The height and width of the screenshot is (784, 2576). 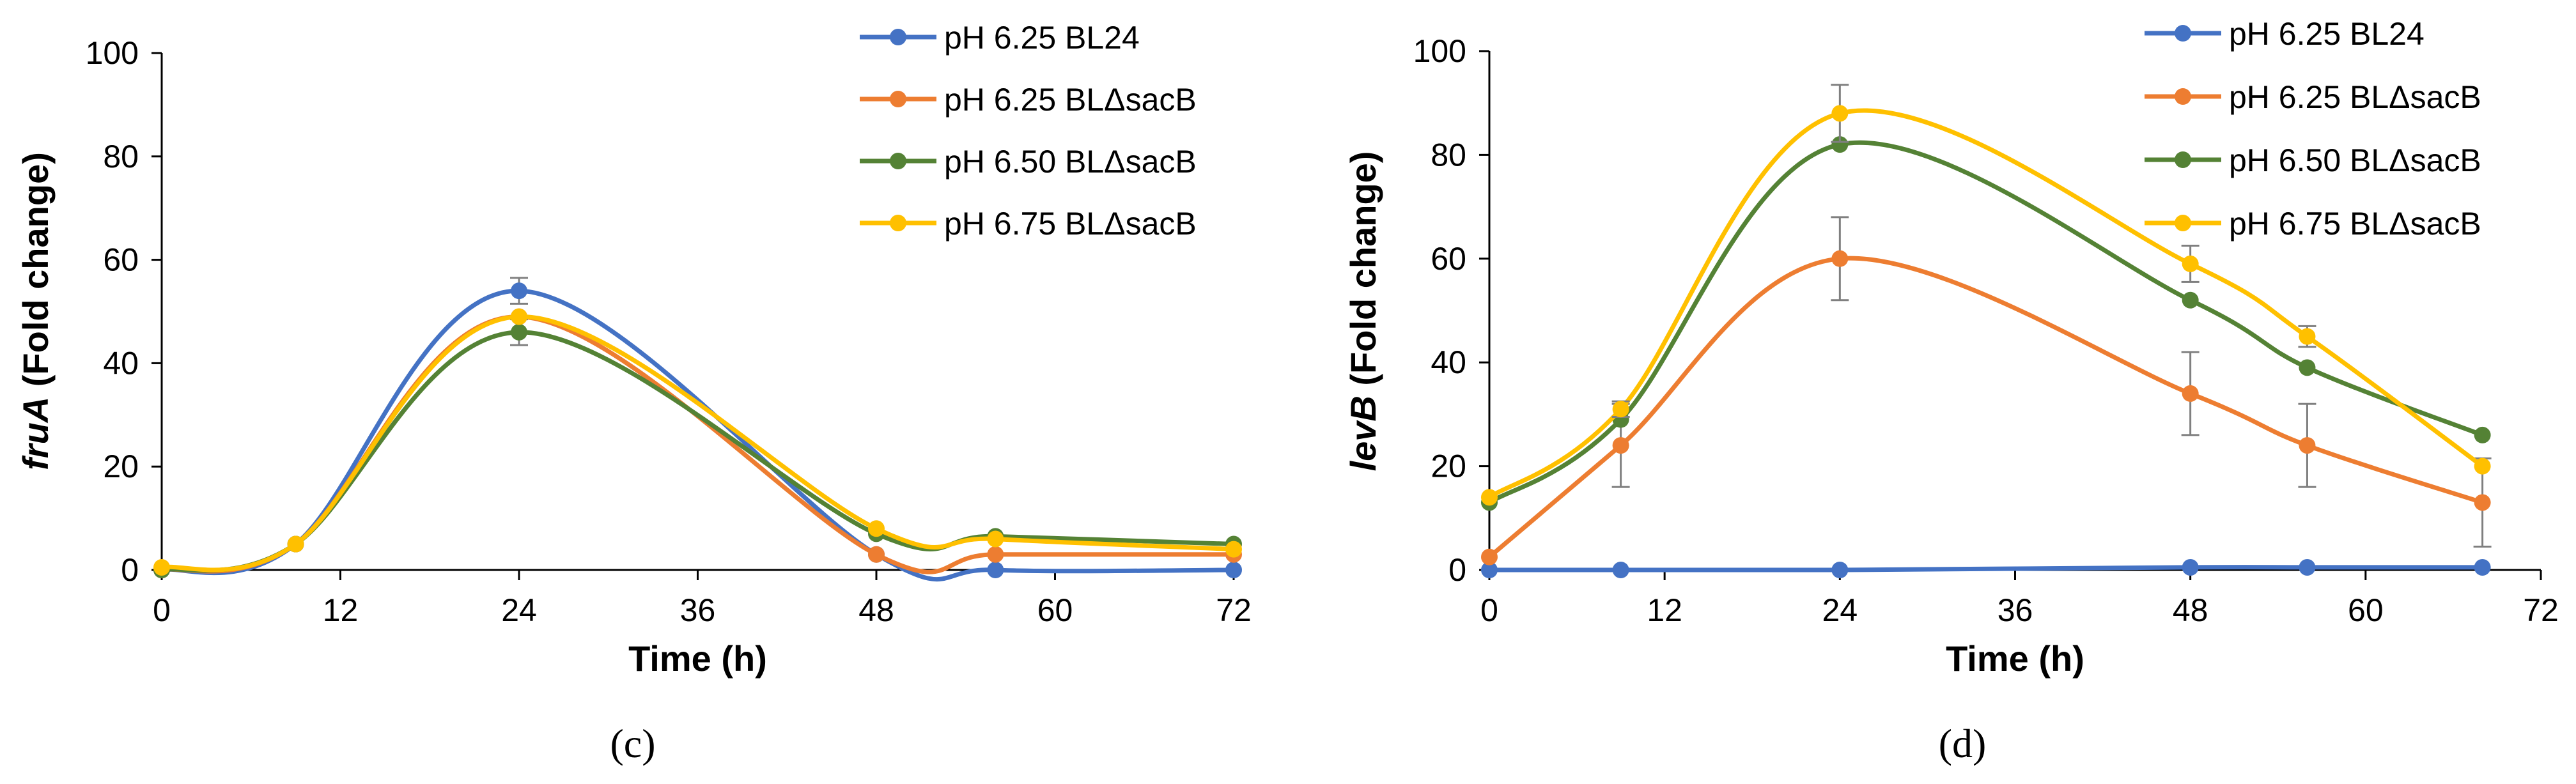 I want to click on legend-label: pH 6.25 BLΔsacB, so click(x=1070, y=100).